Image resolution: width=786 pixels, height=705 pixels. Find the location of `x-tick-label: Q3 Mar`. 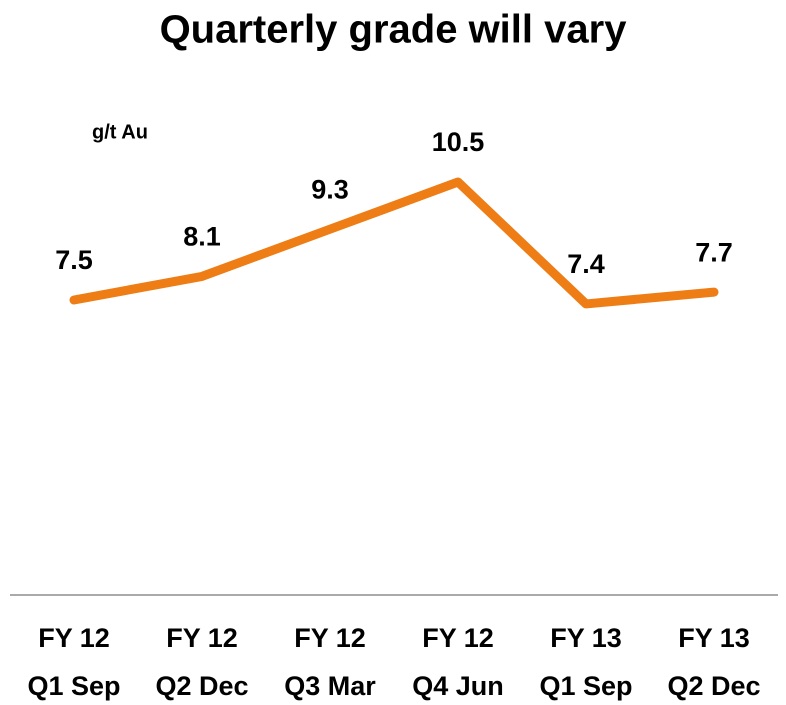

x-tick-label: Q3 Mar is located at coordinates (330, 686).